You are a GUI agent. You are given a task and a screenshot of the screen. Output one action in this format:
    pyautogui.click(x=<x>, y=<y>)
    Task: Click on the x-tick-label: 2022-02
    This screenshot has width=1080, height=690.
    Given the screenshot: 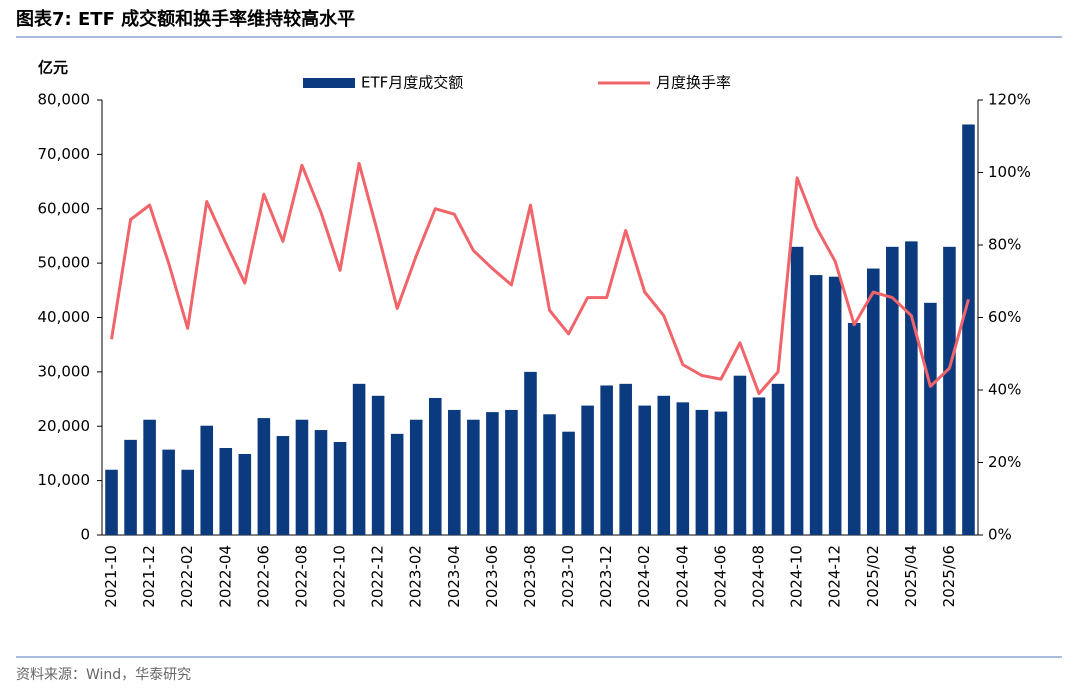 What is the action you would take?
    pyautogui.click(x=187, y=576)
    